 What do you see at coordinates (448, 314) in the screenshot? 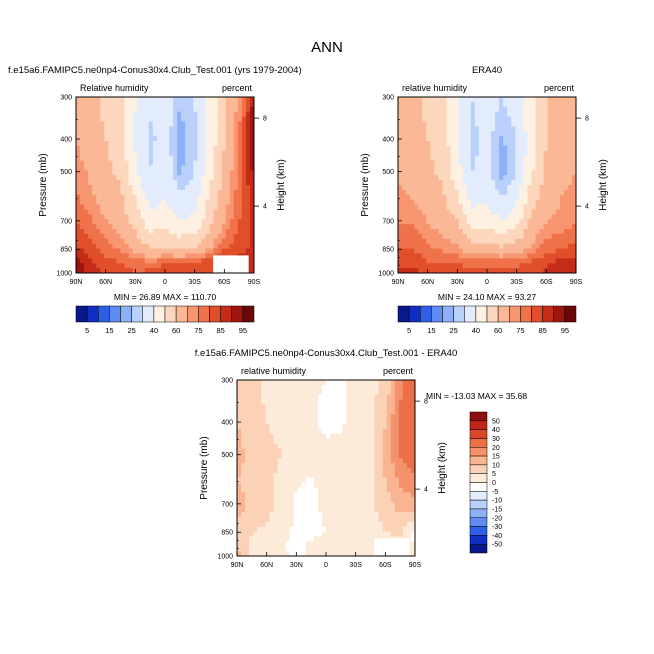
I see `colorbar-swatch` at bounding box center [448, 314].